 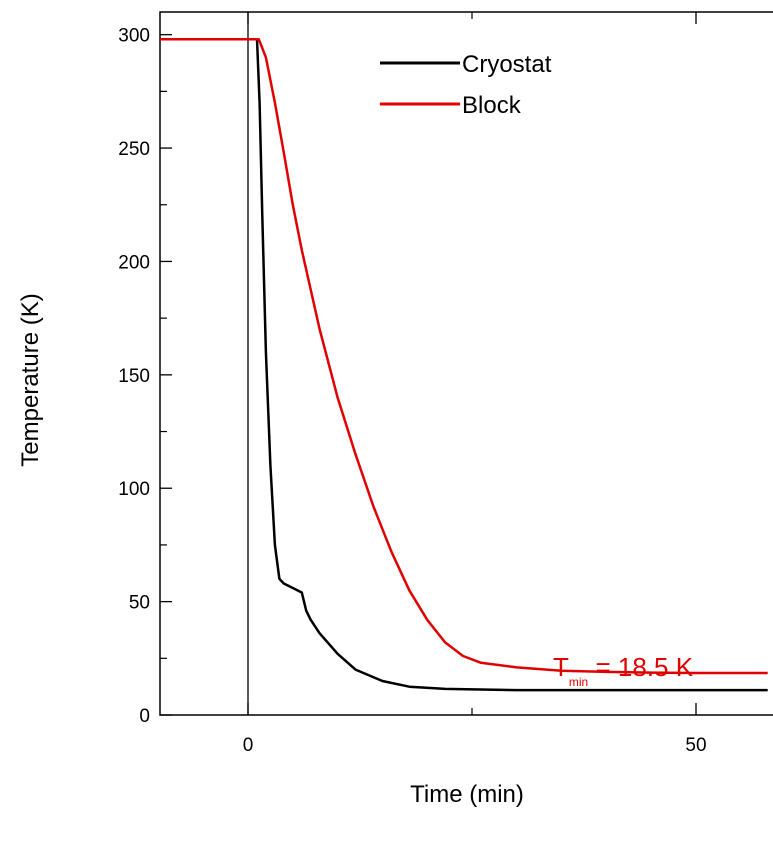 What do you see at coordinates (466, 85) in the screenshot?
I see `legend: Cryostat Block` at bounding box center [466, 85].